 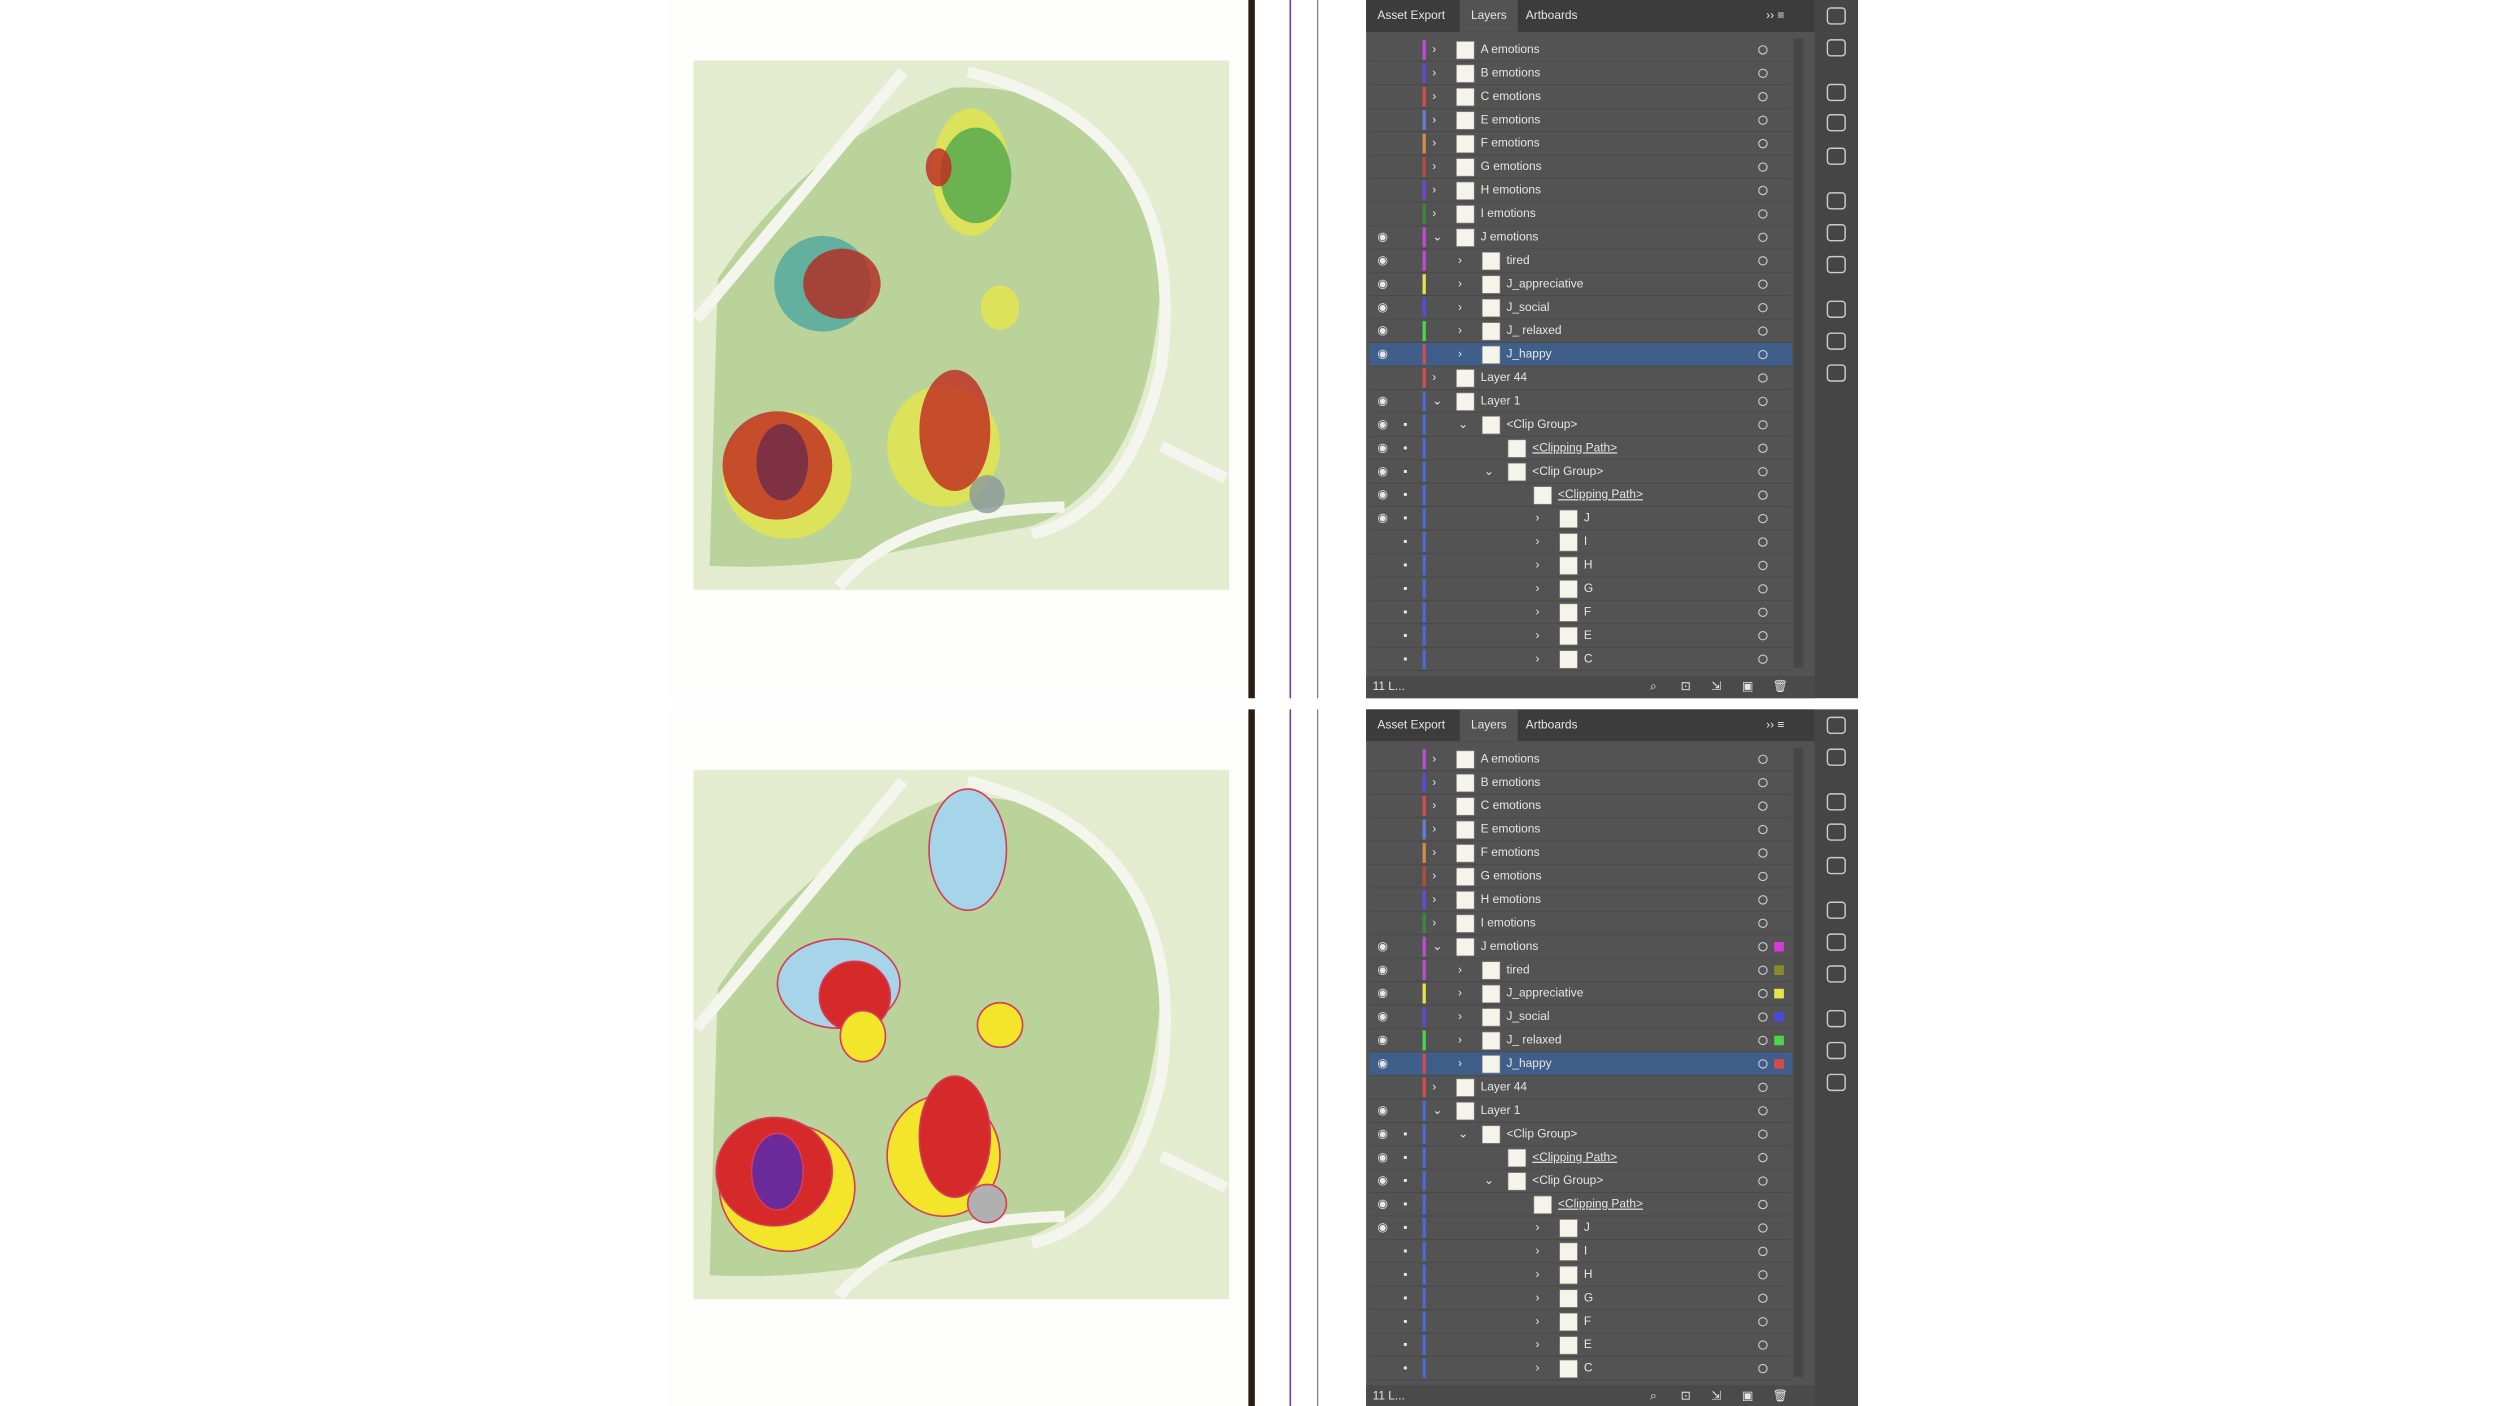 I want to click on layer-name: J emotions, so click(x=1510, y=946).